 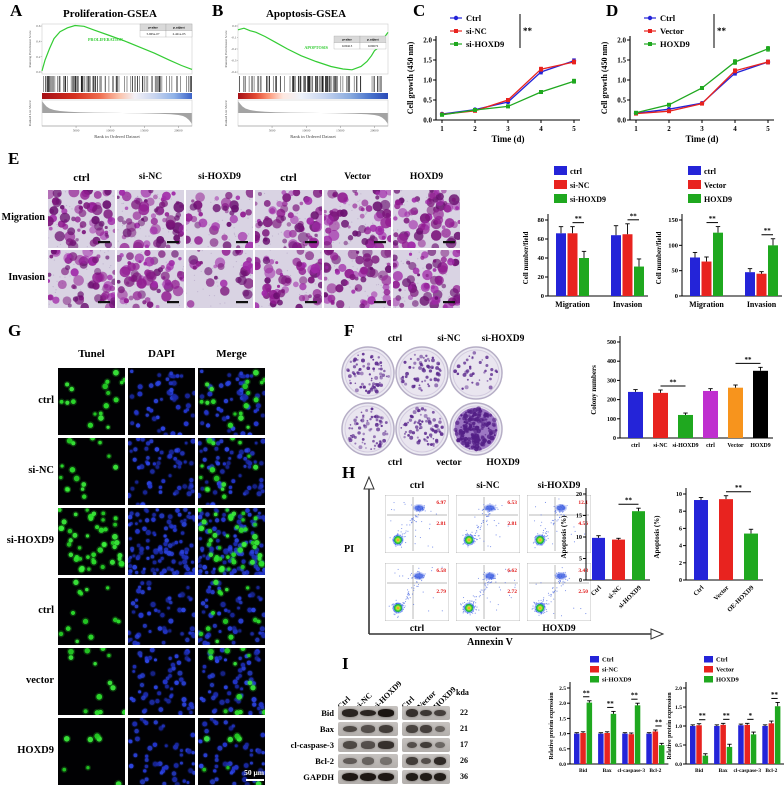 I want to click on y-axis-label: Cell growth (450 nm), so click(x=410, y=77).